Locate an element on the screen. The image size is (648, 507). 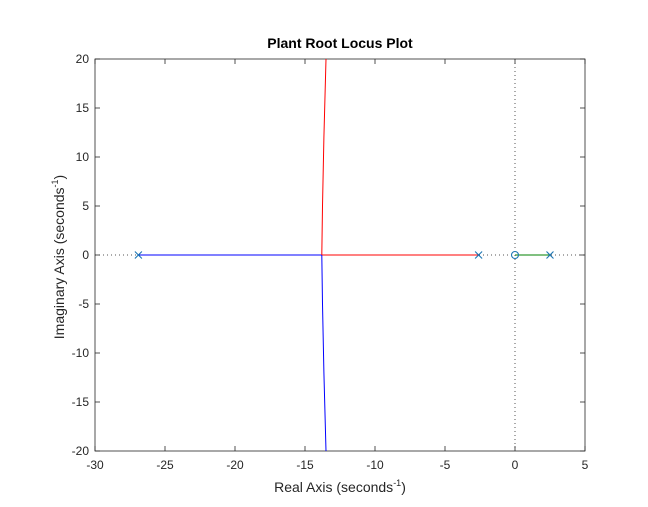
x-axis-label-text: Real Axis (seconds is located at coordinates (333, 487).